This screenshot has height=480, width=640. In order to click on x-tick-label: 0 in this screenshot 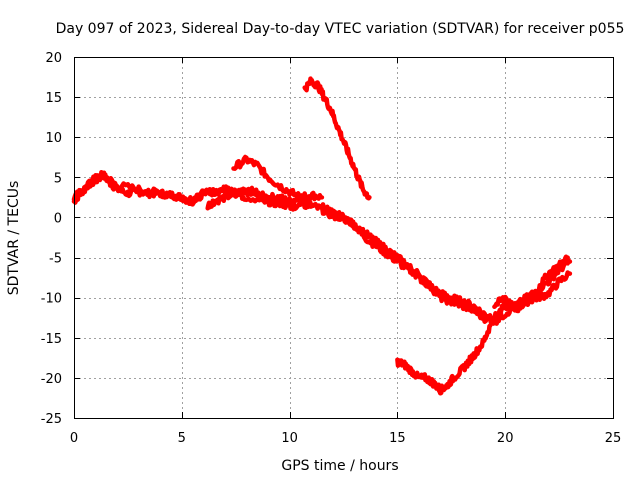, I will do `click(74, 438)`.